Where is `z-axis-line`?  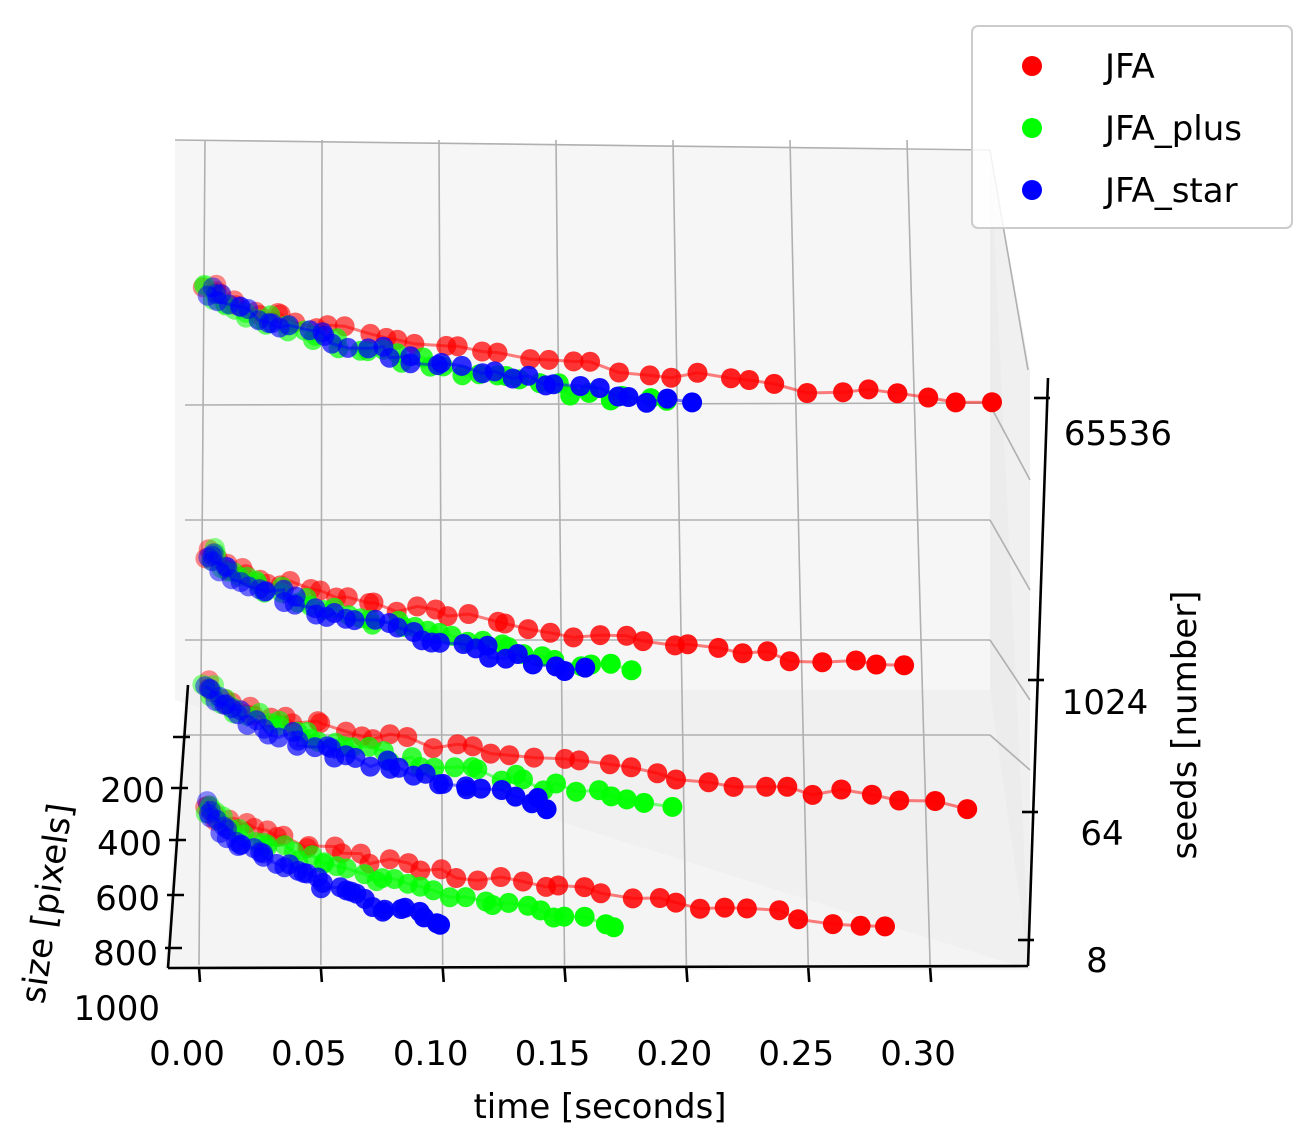
z-axis-line is located at coordinates (1038, 672).